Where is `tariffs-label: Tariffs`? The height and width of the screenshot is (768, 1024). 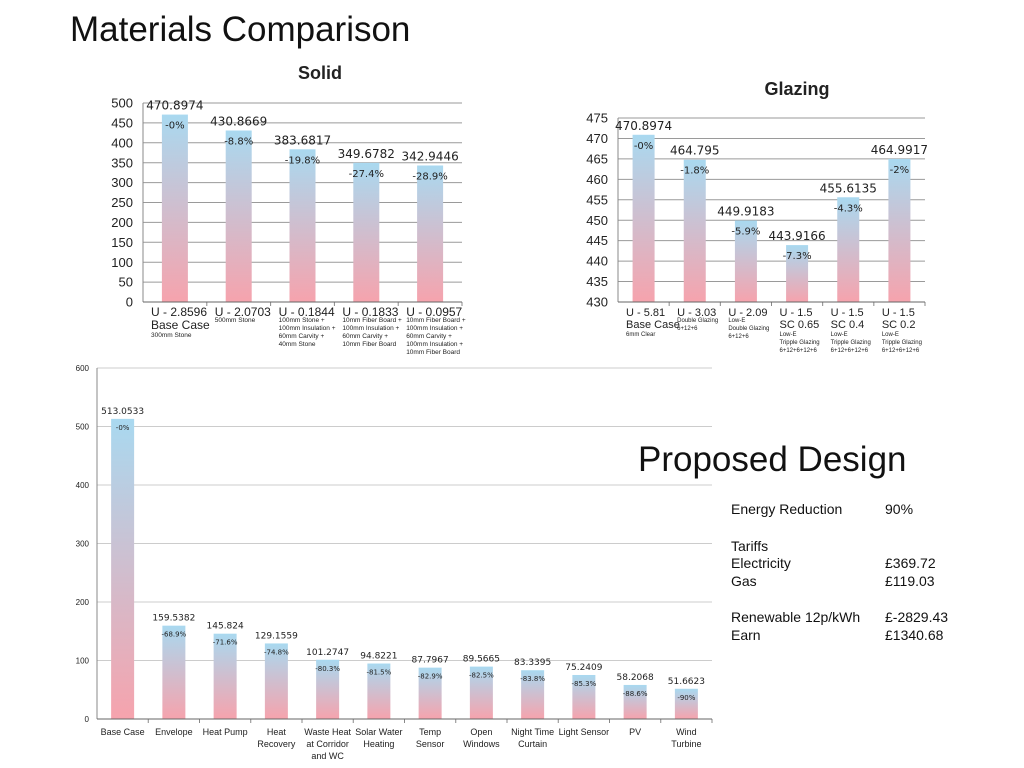 tariffs-label: Tariffs is located at coordinates (750, 546).